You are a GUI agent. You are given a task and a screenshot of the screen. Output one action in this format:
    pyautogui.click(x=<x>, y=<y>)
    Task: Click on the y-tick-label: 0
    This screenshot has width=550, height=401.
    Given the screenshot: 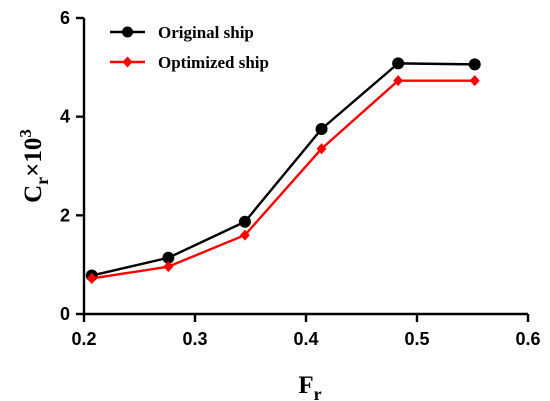 What is the action you would take?
    pyautogui.click(x=65, y=314)
    